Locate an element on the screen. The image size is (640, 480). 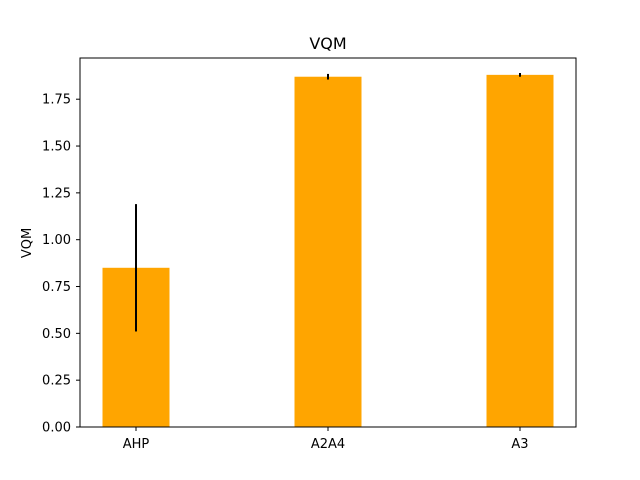
y-axis-label: VQM is located at coordinates (27, 243).